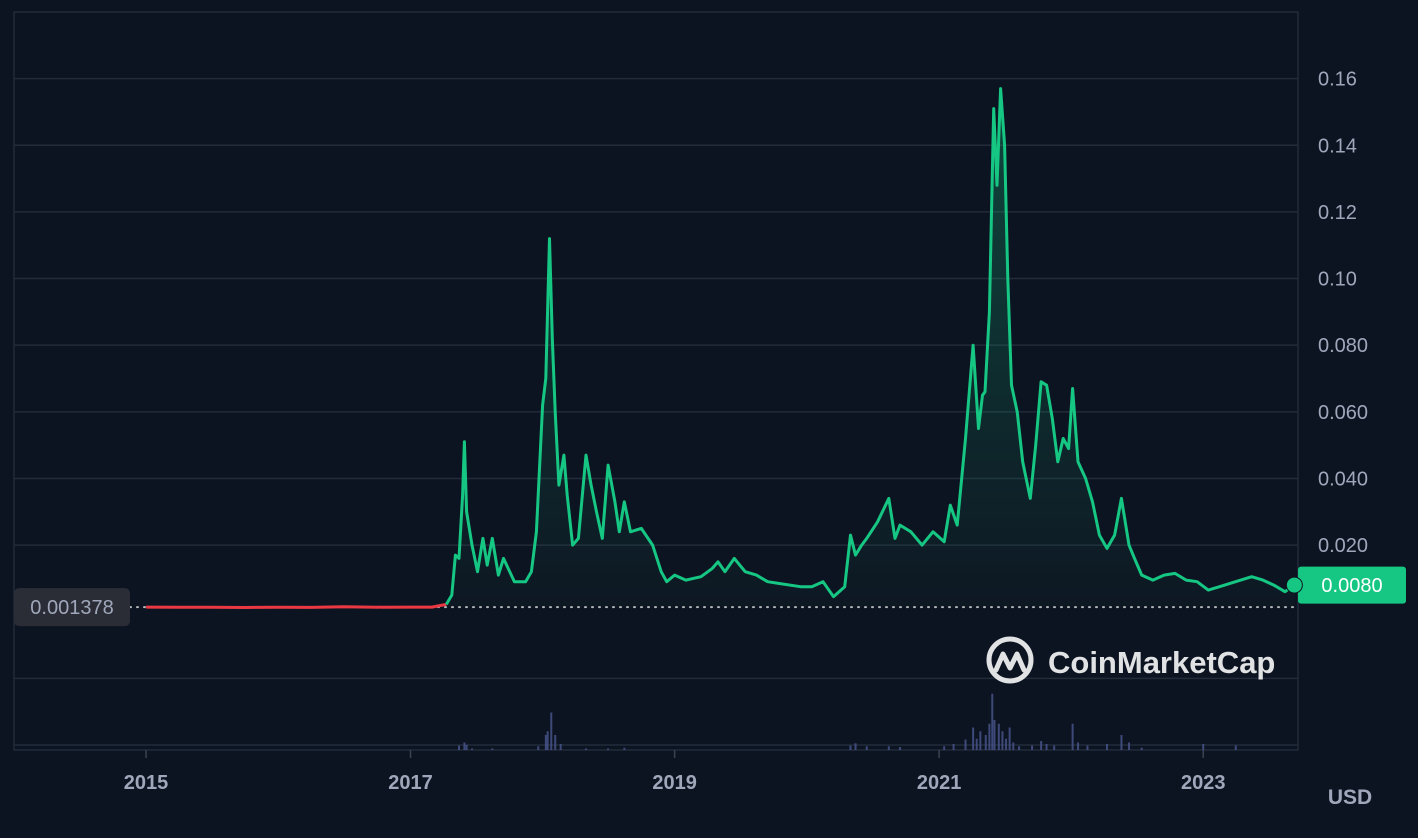 The image size is (1418, 838). I want to click on y-tick-label: 0.020, so click(1343, 546).